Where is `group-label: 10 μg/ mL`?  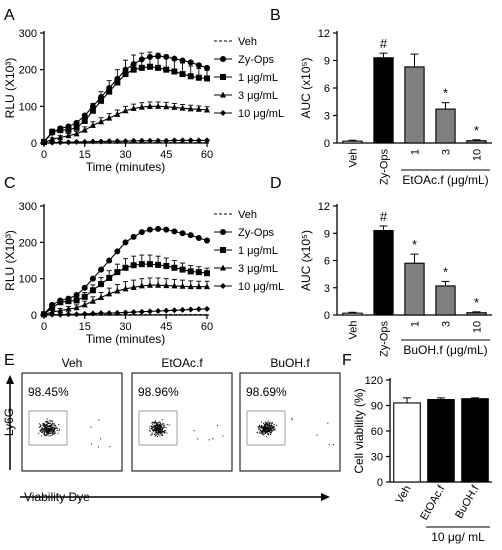 group-label: 10 μg/ mL is located at coordinates (458, 537).